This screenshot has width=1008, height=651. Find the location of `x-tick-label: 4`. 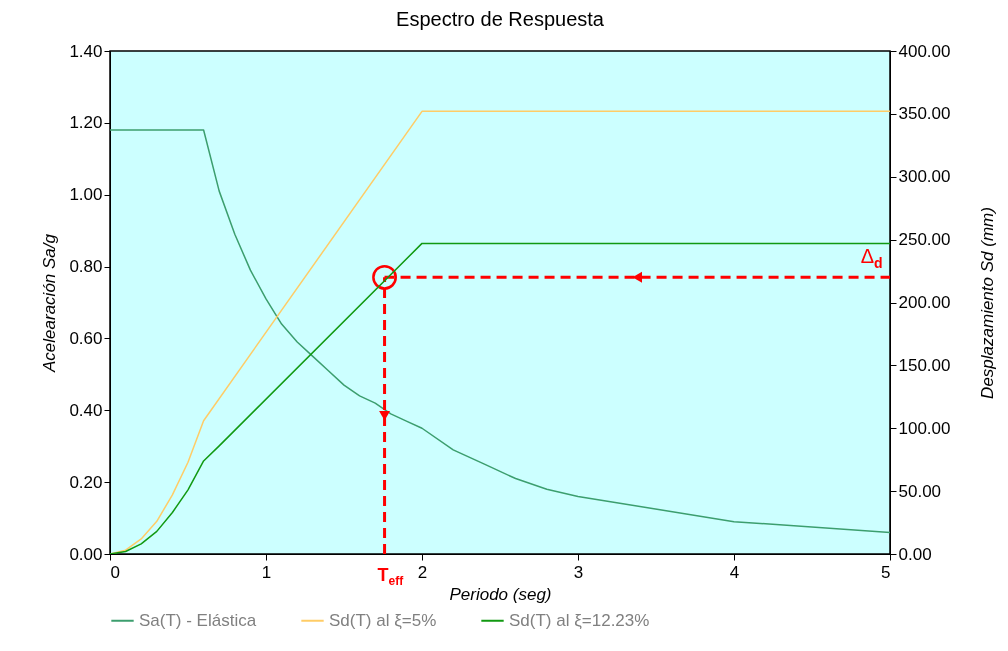

x-tick-label: 4 is located at coordinates (734, 572).